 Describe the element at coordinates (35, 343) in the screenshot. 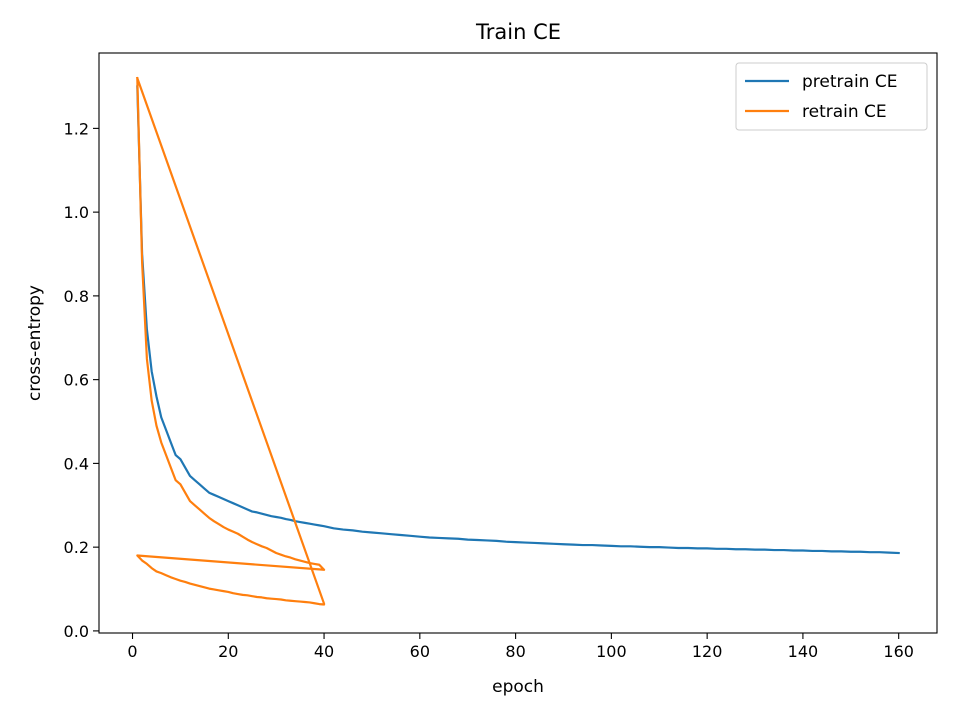

I see `y-axis-label: cross-entropy` at that location.